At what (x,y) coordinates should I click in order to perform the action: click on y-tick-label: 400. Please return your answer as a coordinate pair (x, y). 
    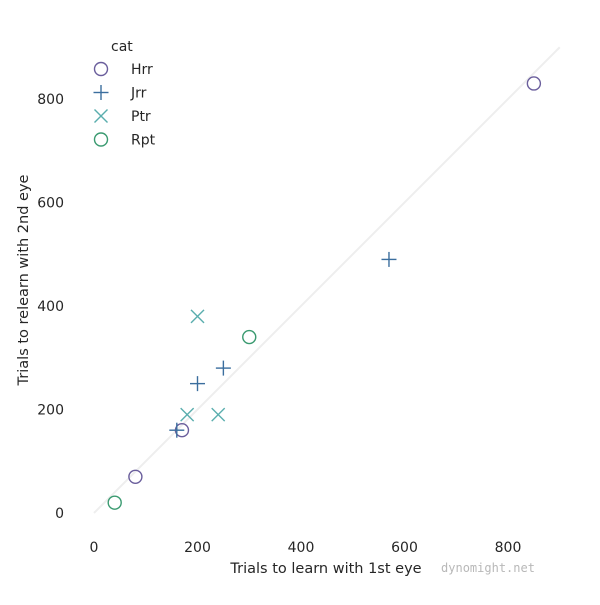
    Looking at the image, I should click on (50, 307).